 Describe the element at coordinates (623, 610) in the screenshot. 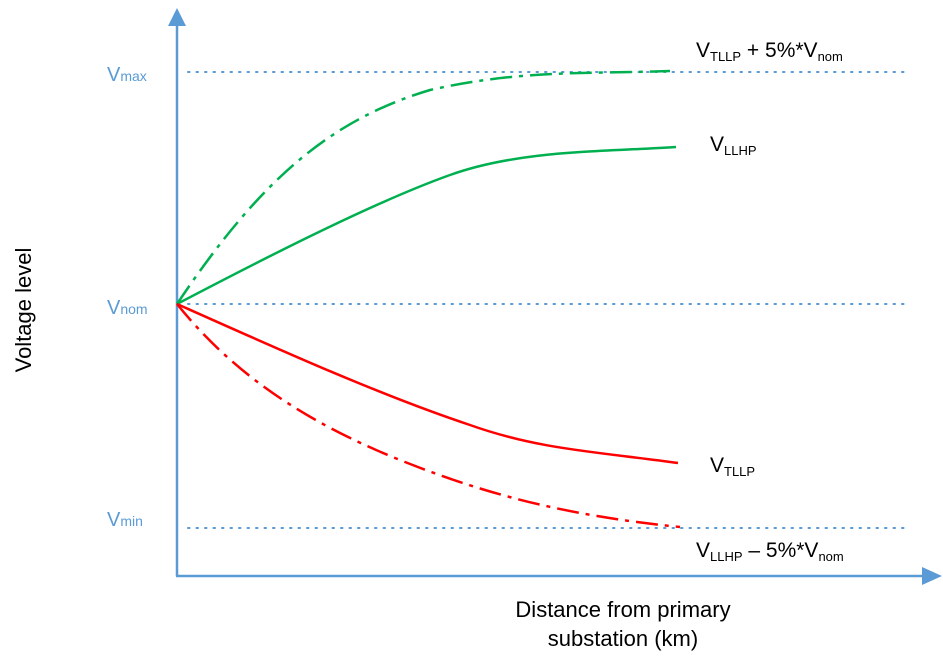

I see `x-axis-title-line1: Distance from primary` at that location.